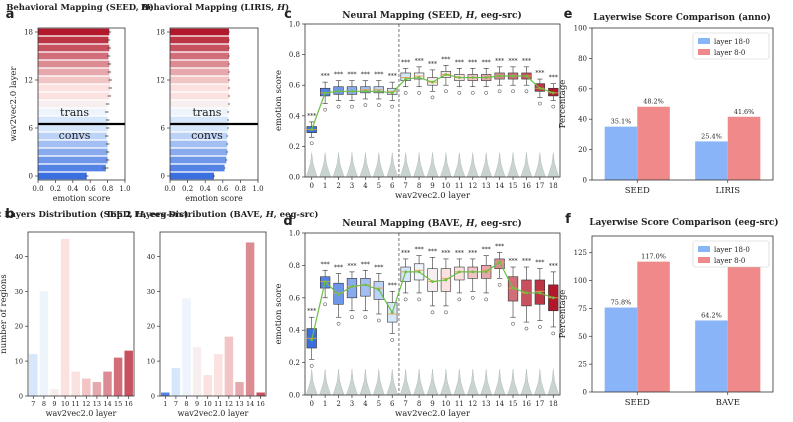 The height and width of the screenshot is (422, 793). I want to click on panel-label-f: f, so click(568, 219).